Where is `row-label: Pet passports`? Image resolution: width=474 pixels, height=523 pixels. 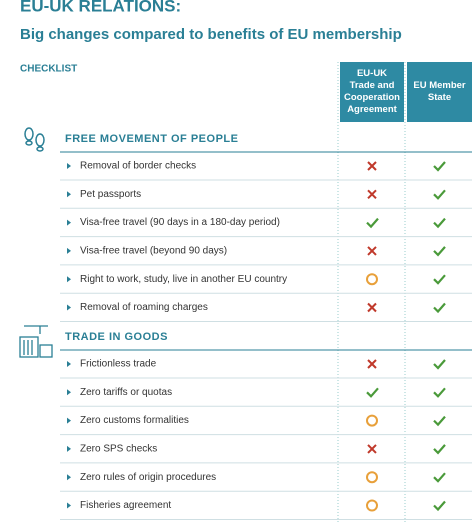 row-label: Pet passports is located at coordinates (110, 194).